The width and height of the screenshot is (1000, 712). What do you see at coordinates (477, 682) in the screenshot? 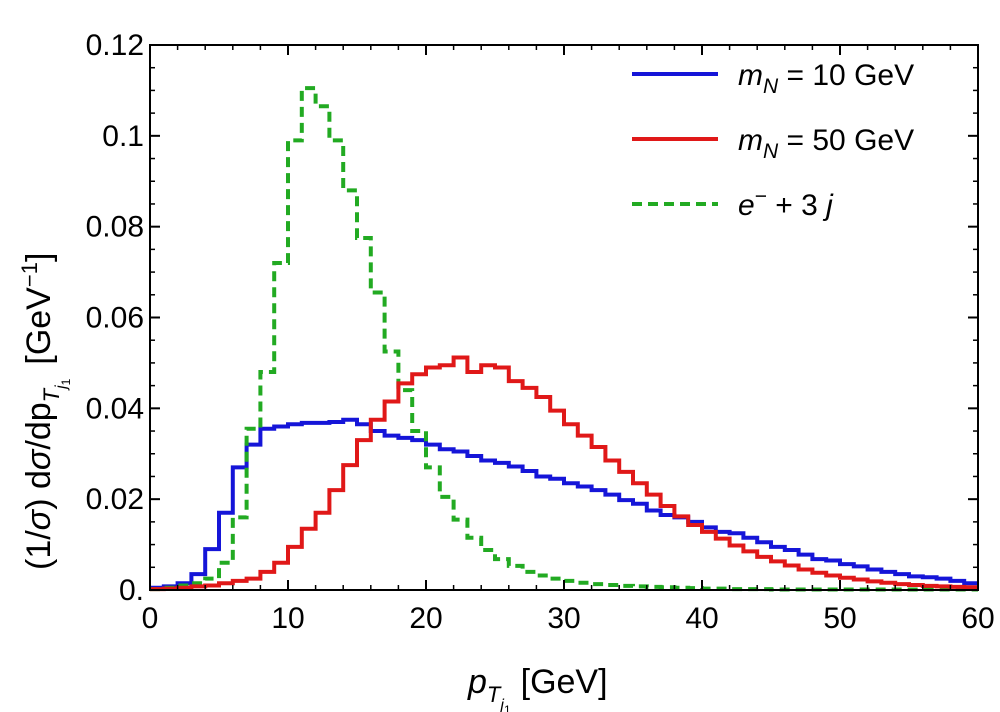
I see `x-axis-symbol: p` at bounding box center [477, 682].